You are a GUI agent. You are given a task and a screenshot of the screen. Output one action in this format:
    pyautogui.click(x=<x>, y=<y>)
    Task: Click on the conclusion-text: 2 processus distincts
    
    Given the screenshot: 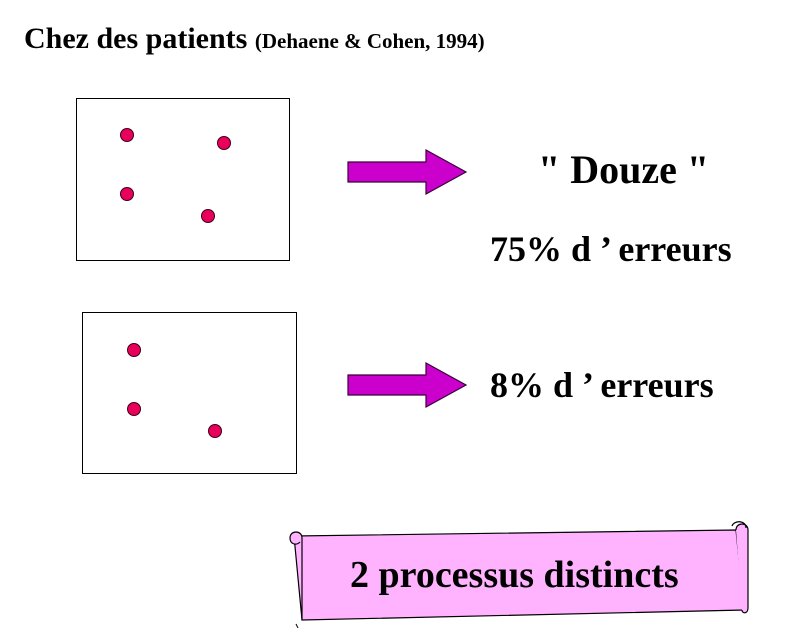 What is the action you would take?
    pyautogui.click(x=514, y=575)
    